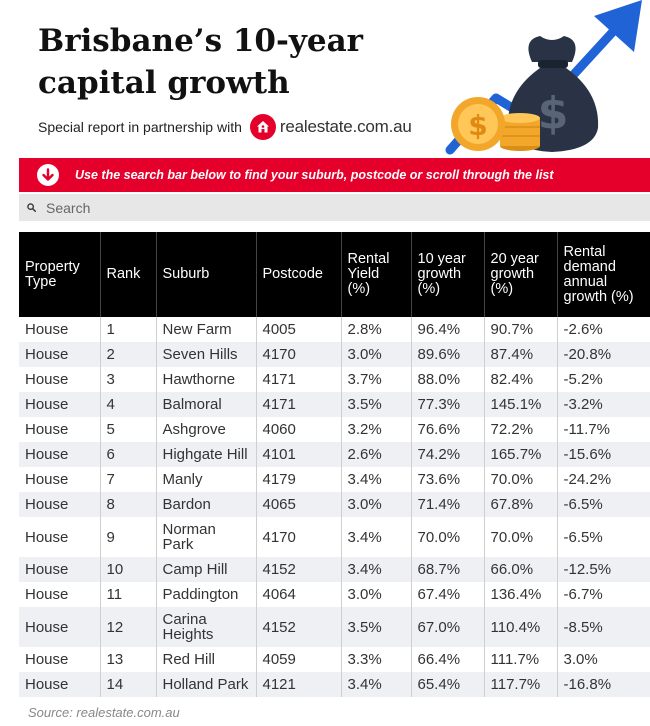 The height and width of the screenshot is (726, 650). Describe the element at coordinates (603, 504) in the screenshot. I see `cell-rental-demand-growth: -6.5%` at that location.